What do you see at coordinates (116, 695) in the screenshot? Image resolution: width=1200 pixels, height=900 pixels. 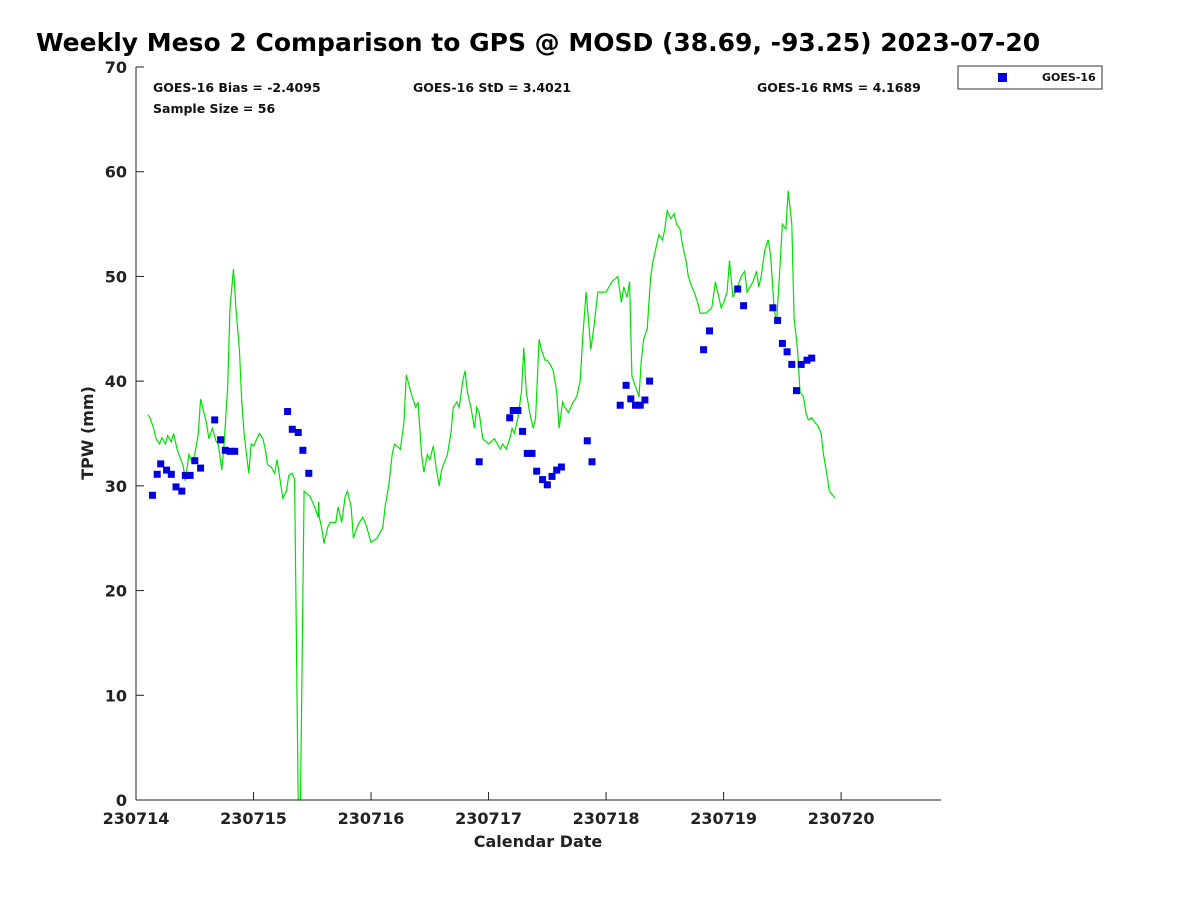 I see `y-tick-label: 10` at bounding box center [116, 695].